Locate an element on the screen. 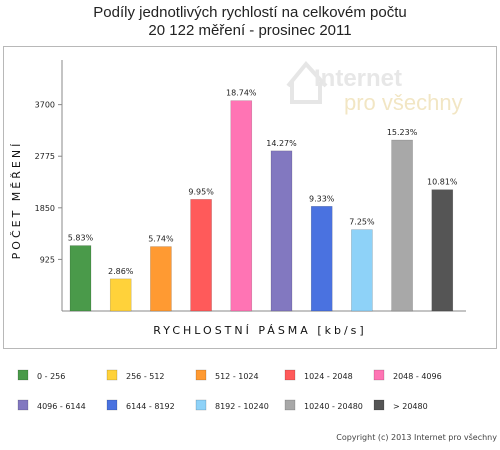  watermark-logo: Internet pro všechny is located at coordinates (374, 87).